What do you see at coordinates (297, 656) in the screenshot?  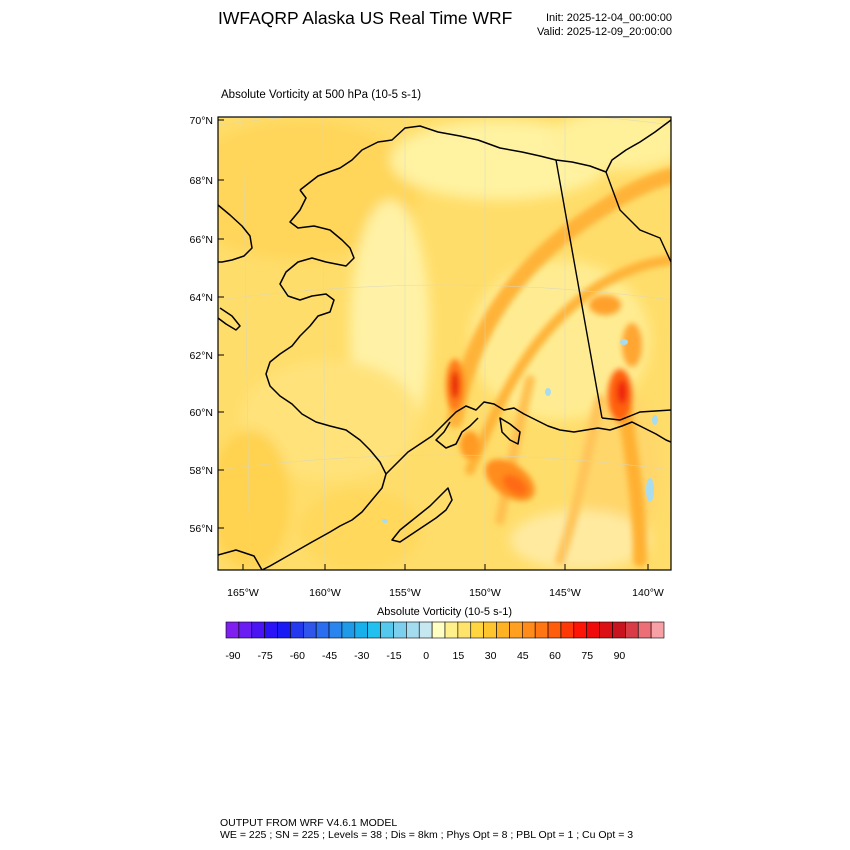 I see `colorbar-tick-label: -60` at bounding box center [297, 656].